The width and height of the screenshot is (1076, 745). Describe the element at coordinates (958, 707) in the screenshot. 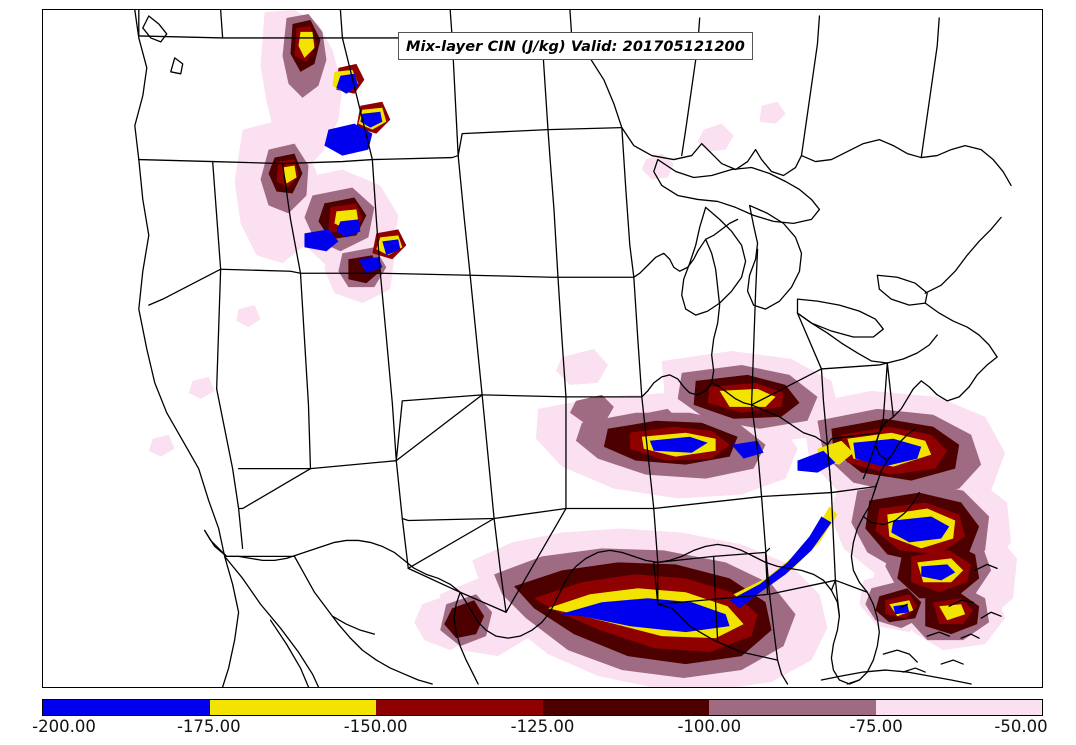

I see `colorbar-band-pale-pink` at that location.